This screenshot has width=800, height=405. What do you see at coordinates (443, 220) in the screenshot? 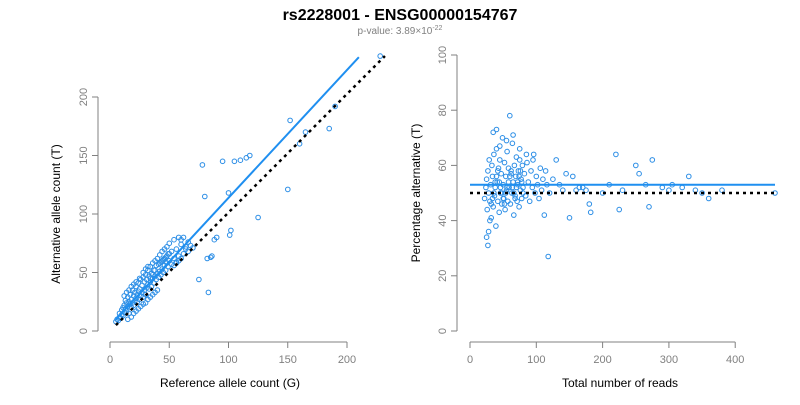
I see `y-tick-label: 40` at bounding box center [443, 220].